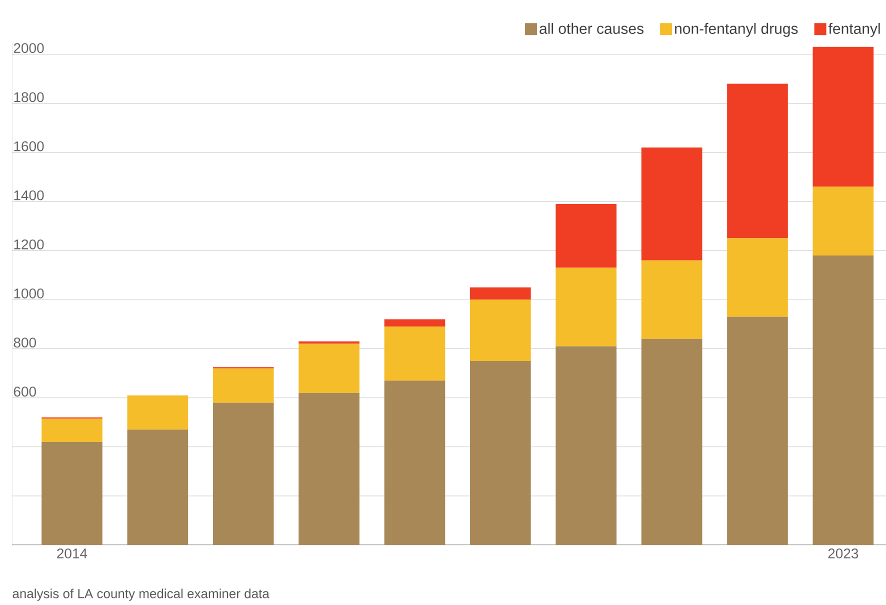  Describe the element at coordinates (25, 391) in the screenshot. I see `y-tick-label: 600` at that location.